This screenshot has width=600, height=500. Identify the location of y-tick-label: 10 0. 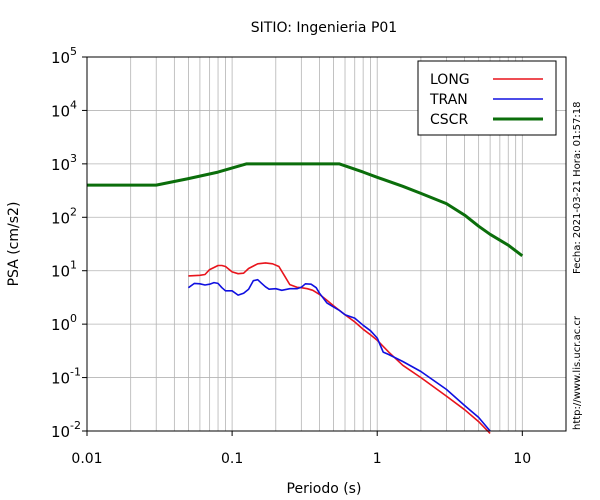
(64, 323).